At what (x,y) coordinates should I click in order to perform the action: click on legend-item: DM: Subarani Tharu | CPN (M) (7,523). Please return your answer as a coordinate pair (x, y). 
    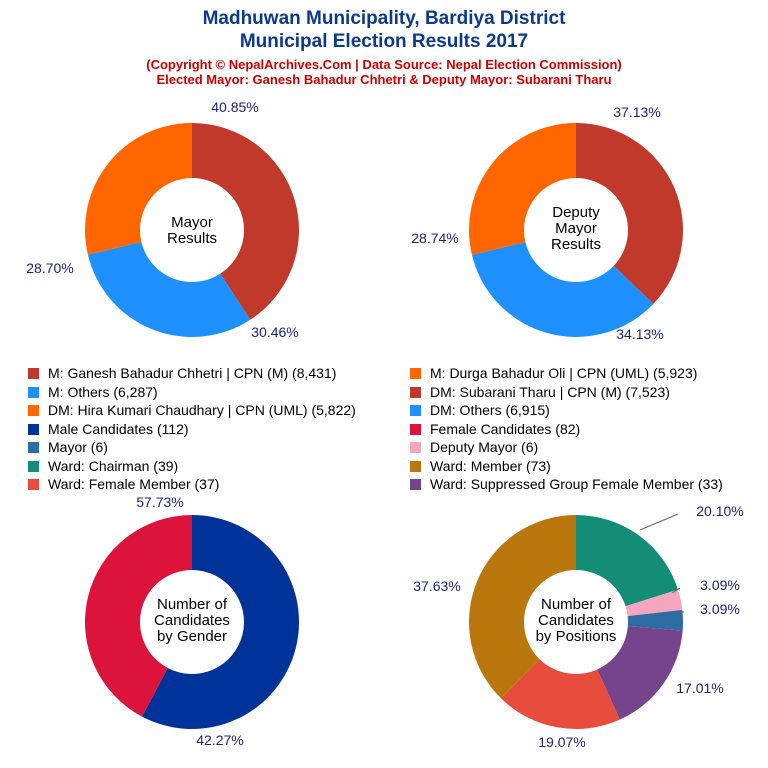
    Looking at the image, I should click on (540, 392).